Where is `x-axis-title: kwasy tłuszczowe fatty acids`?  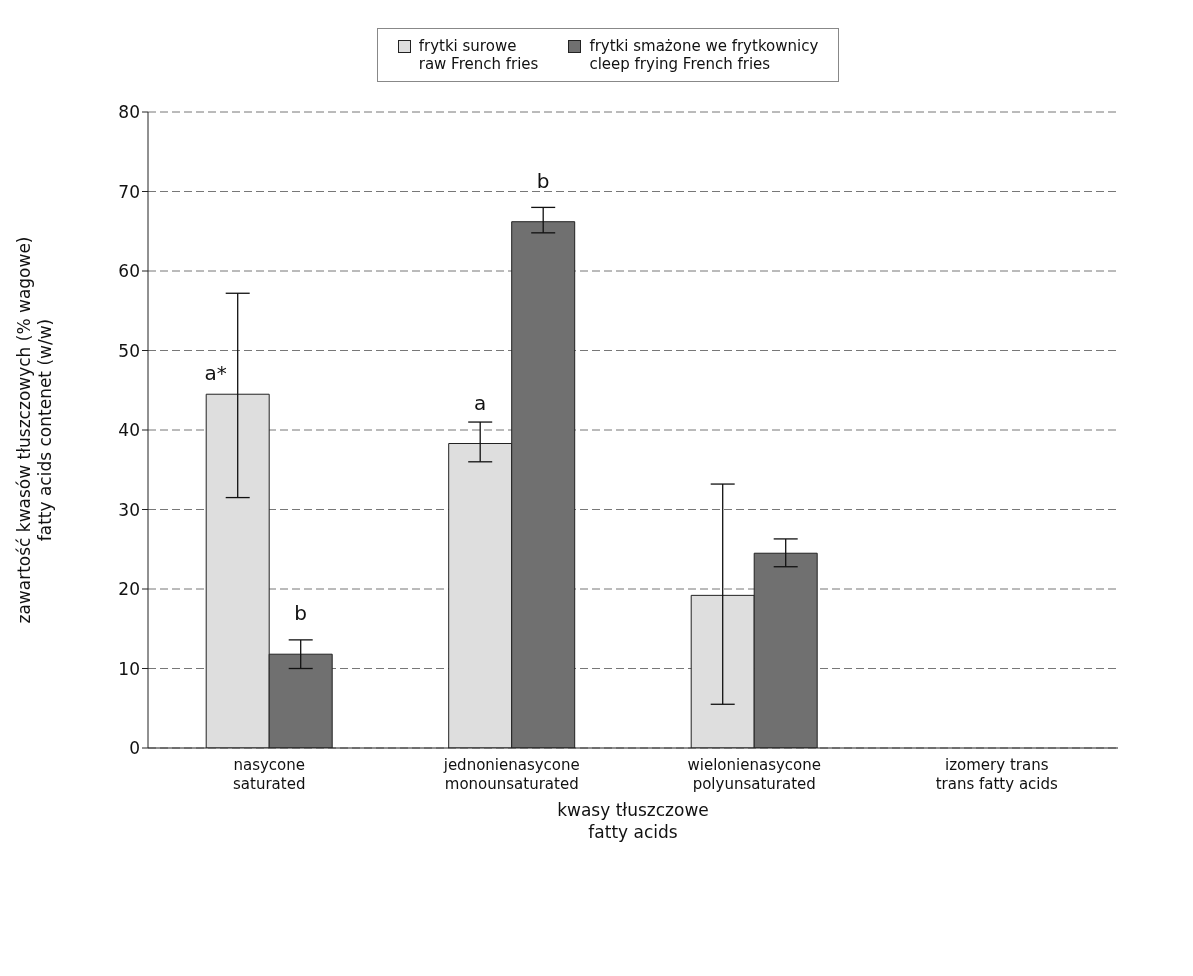
x-axis-title: kwasy tłuszczowe fatty acids is located at coordinates (633, 821).